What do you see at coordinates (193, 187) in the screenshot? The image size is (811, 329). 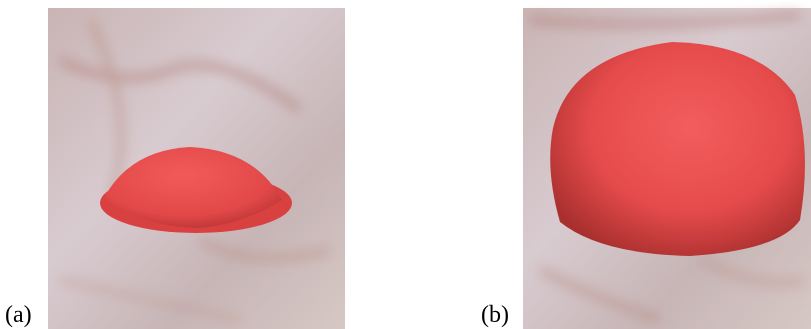 I see `dome` at bounding box center [193, 187].